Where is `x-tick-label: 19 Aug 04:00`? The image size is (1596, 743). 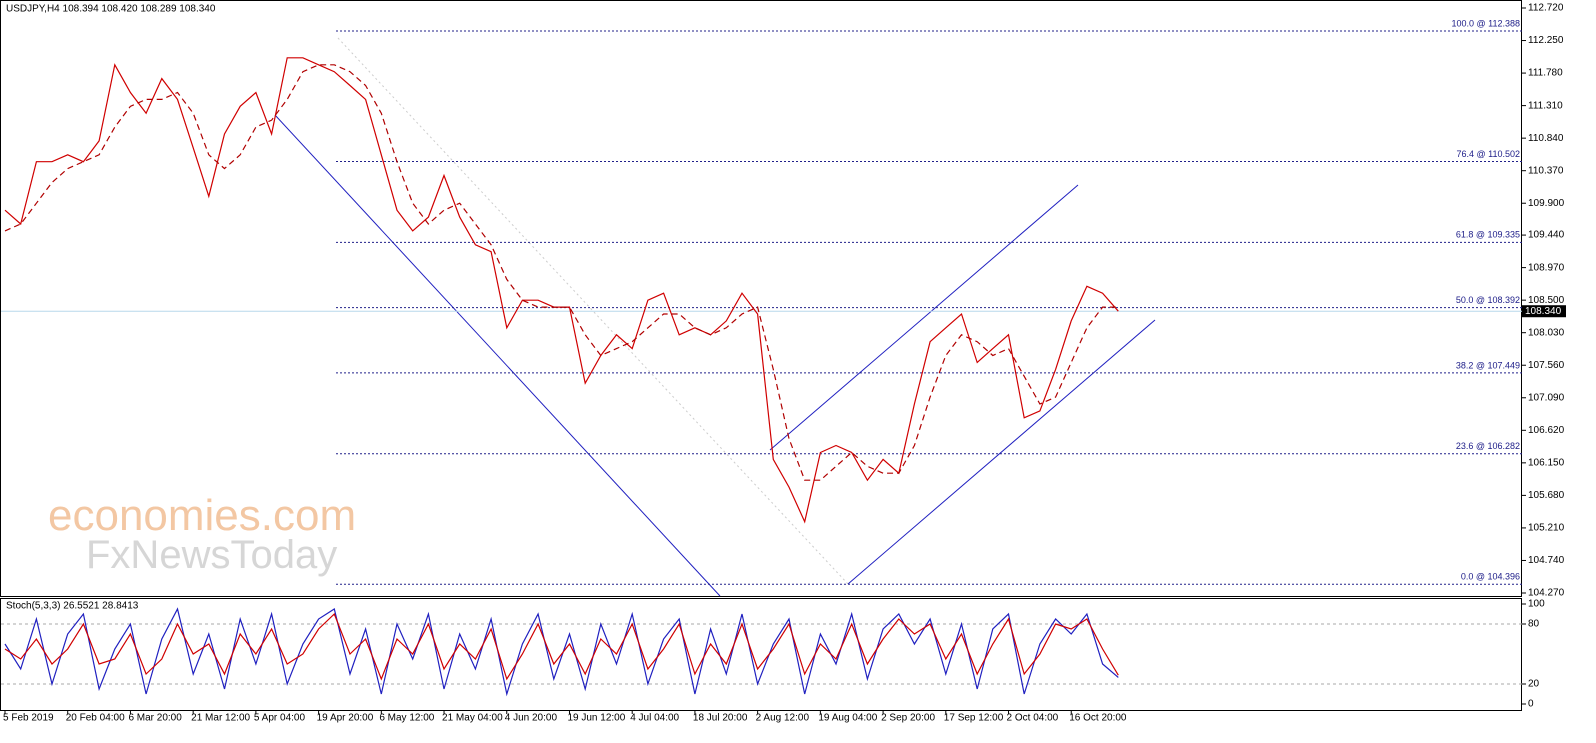 x-tick-label: 19 Aug 04:00 is located at coordinates (847, 718).